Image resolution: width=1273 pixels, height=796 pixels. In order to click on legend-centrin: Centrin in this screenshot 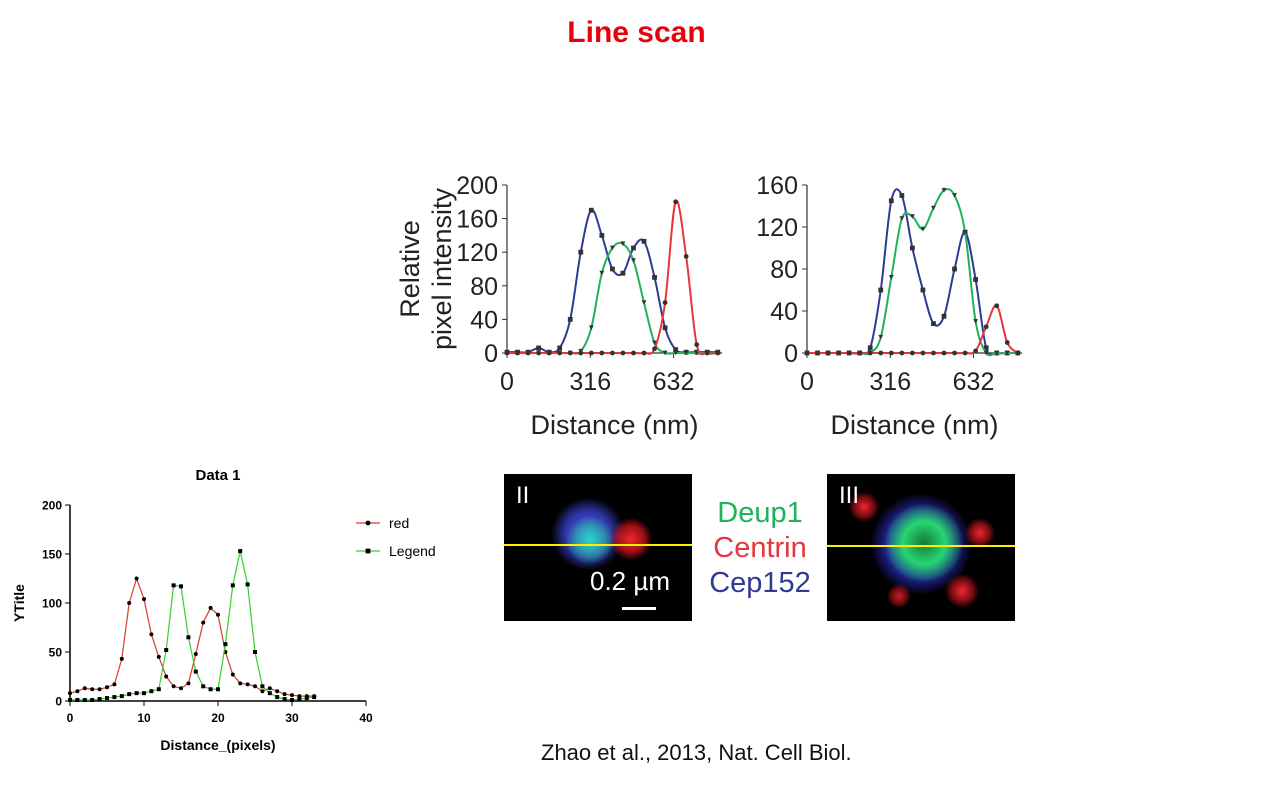, I will do `click(760, 548)`.